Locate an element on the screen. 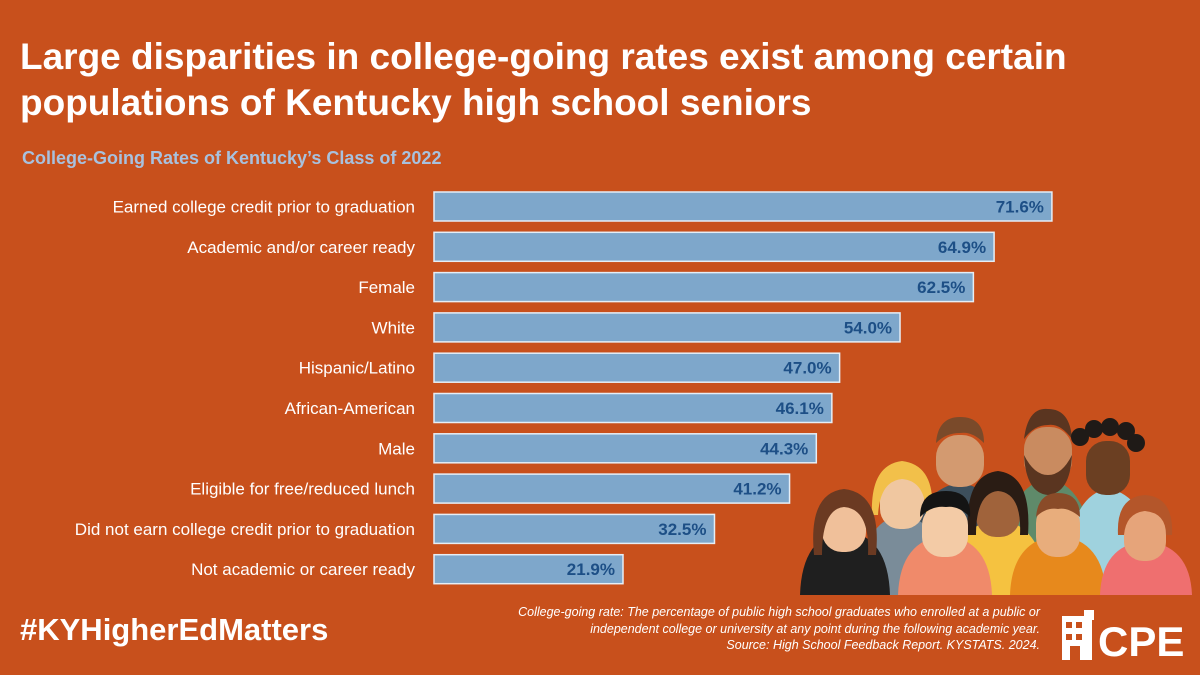 The width and height of the screenshot is (1200, 675). value-label: 54.0% is located at coordinates (868, 327).